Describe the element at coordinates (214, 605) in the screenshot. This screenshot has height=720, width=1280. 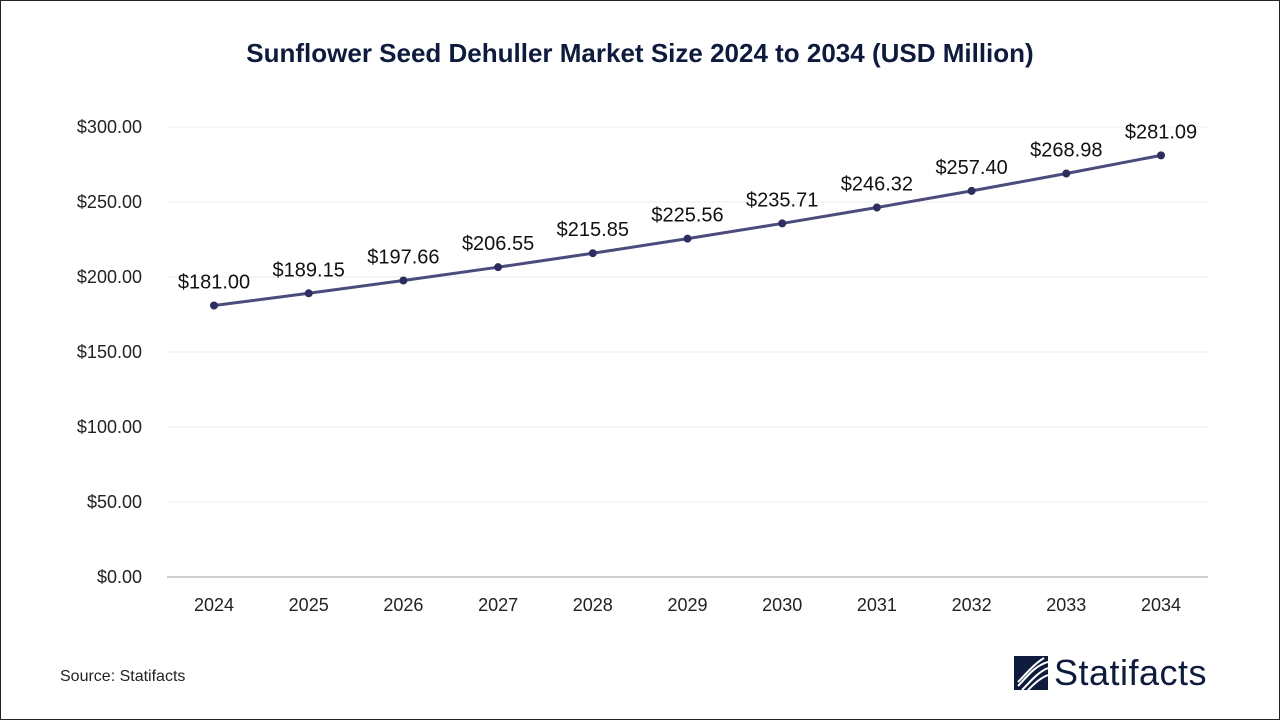
I see `x-tick-label: 2024` at that location.